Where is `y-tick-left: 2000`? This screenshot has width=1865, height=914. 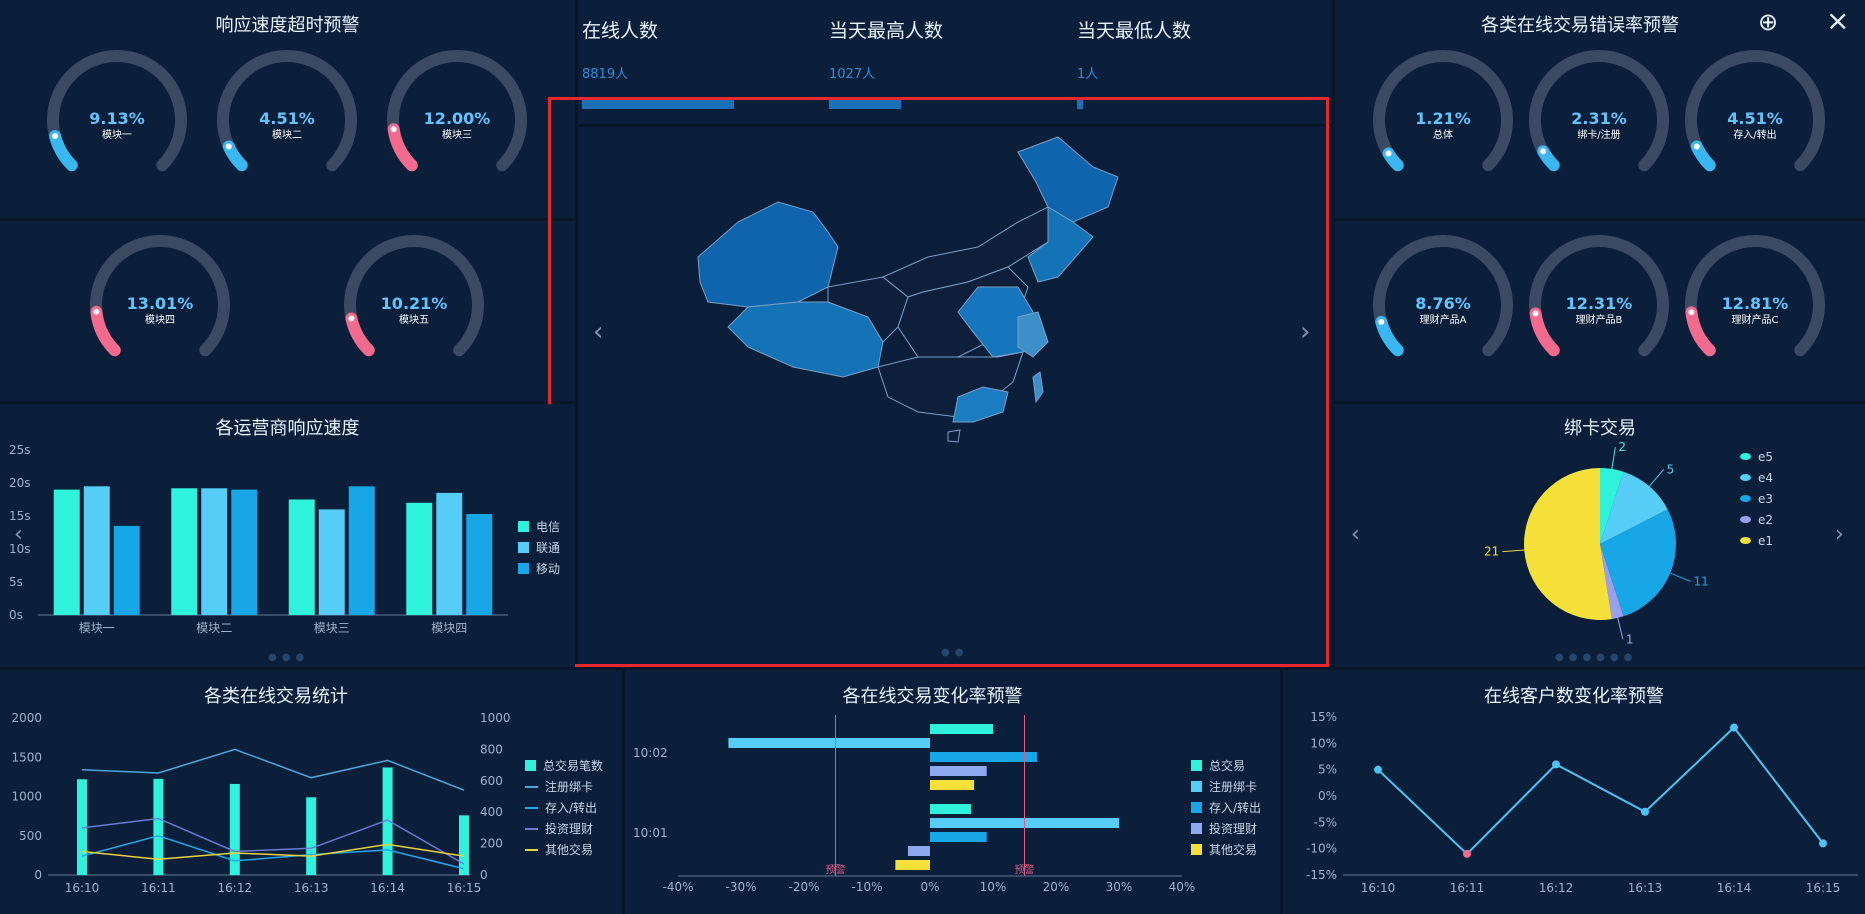 y-tick-left: 2000 is located at coordinates (26, 718).